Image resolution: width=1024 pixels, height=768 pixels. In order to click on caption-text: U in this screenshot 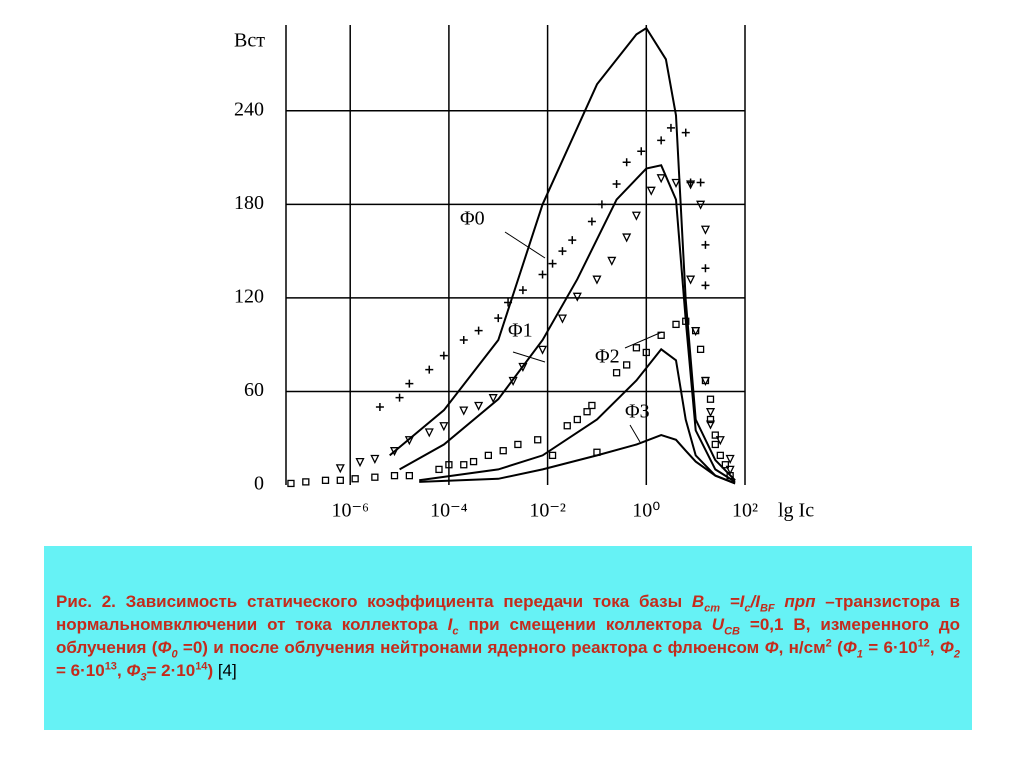, I will do `click(718, 624)`.